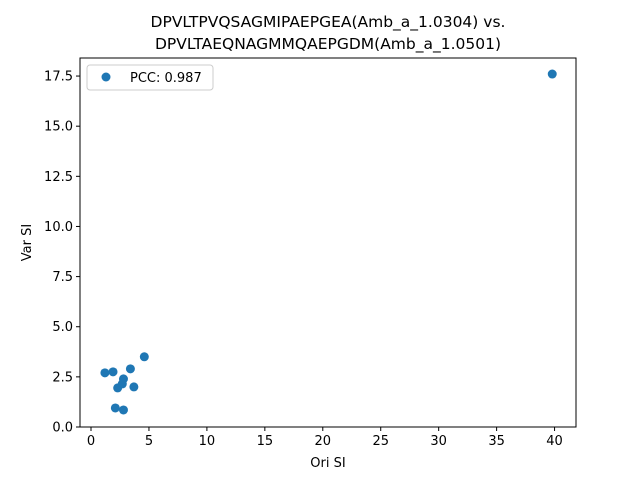 This screenshot has width=640, height=484. I want to click on legend-box, so click(150, 77).